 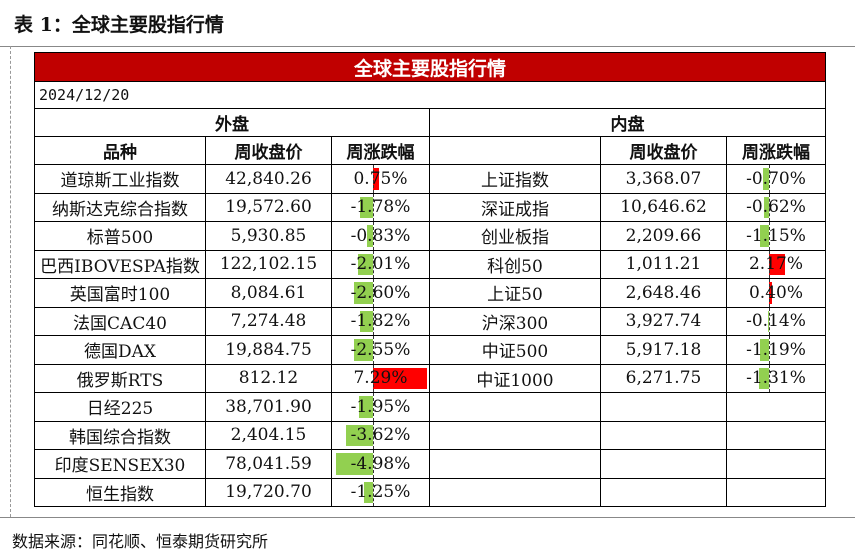 I want to click on change-value: 7.29%, so click(x=380, y=378).